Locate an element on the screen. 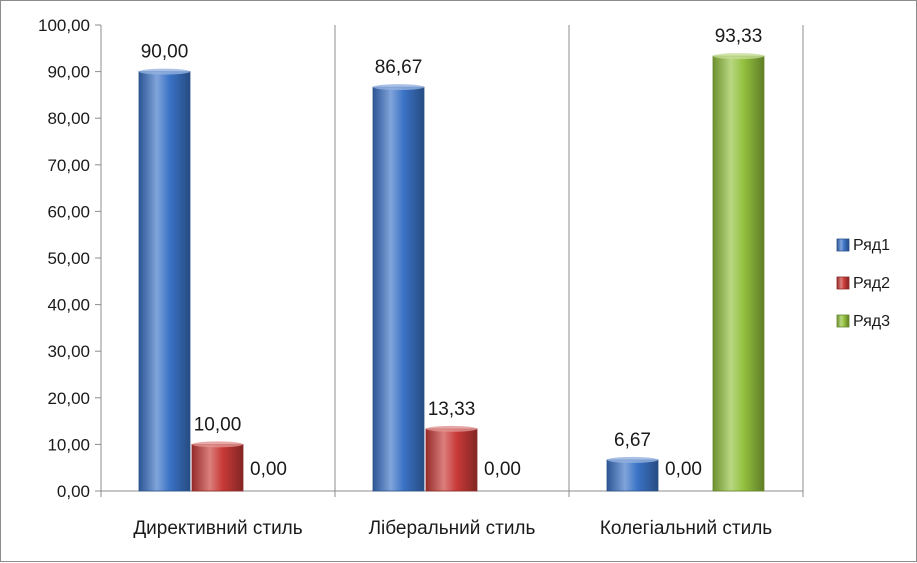 The image size is (917, 563). data-label: 90,00 is located at coordinates (165, 52).